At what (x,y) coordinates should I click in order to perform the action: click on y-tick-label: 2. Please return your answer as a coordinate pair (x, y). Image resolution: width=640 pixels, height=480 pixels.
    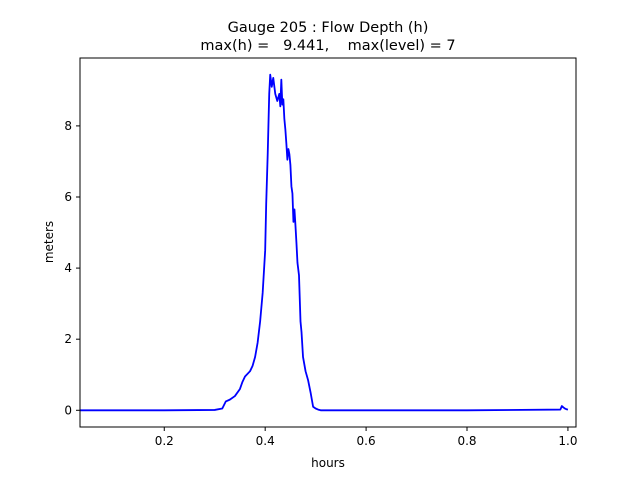
    Looking at the image, I should click on (68, 339).